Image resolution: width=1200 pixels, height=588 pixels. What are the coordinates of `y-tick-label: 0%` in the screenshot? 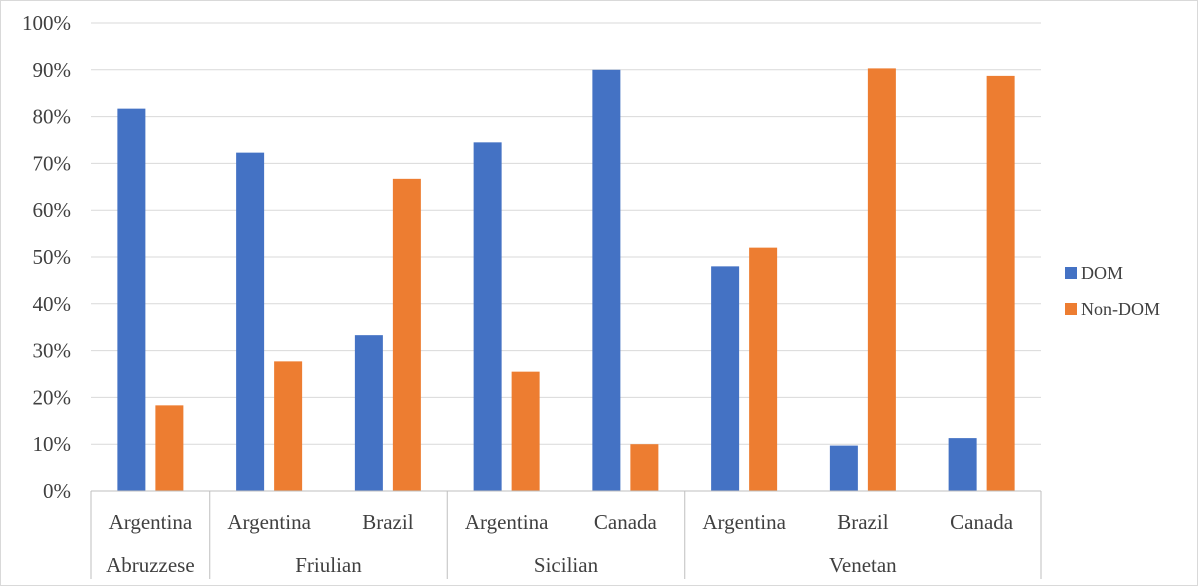 It's located at (57, 491).